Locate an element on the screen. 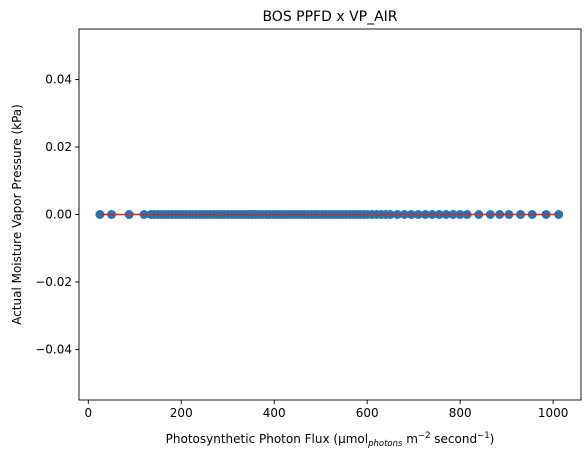 This screenshot has width=587, height=462. x-axis-label-main: Photosynthetic Photon Flux (μmol is located at coordinates (267, 439).